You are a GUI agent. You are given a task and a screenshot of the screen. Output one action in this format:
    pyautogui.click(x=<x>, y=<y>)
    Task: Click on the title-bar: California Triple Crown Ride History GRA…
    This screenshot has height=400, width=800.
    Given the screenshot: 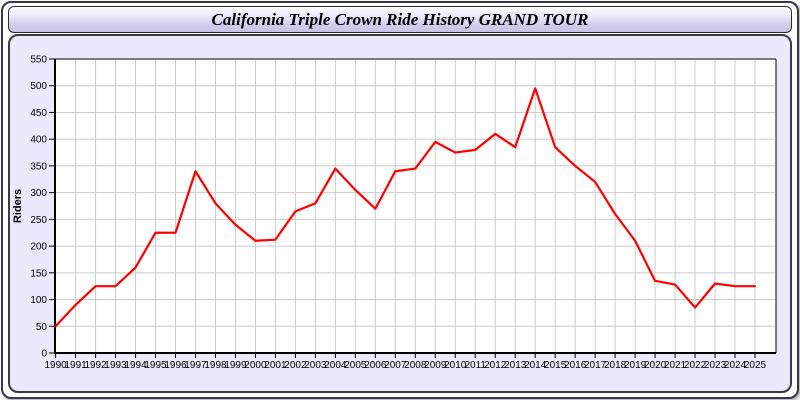 What is the action you would take?
    pyautogui.click(x=400, y=19)
    